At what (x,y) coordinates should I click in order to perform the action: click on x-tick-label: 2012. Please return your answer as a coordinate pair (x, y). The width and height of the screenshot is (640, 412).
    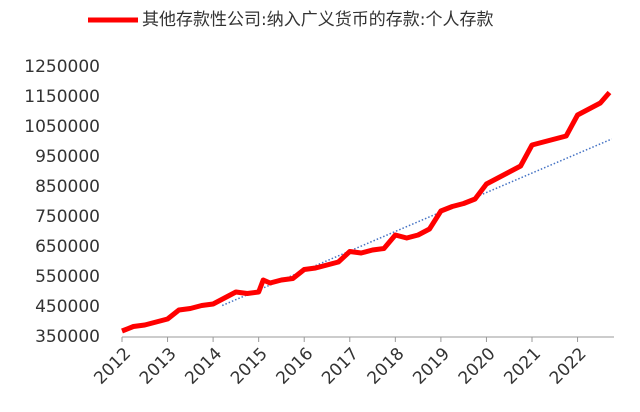
    Looking at the image, I should click on (112, 366).